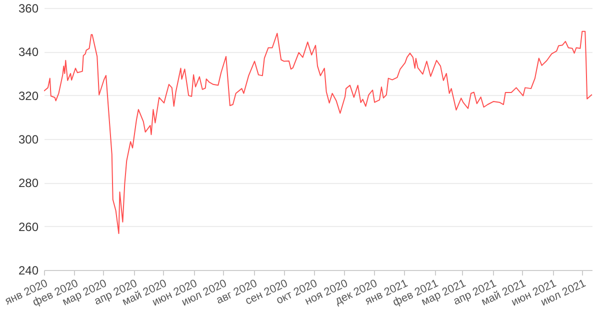 This screenshot has height=321, width=600. What do you see at coordinates (28, 271) in the screenshot?
I see `y-tick-label: 240` at bounding box center [28, 271].